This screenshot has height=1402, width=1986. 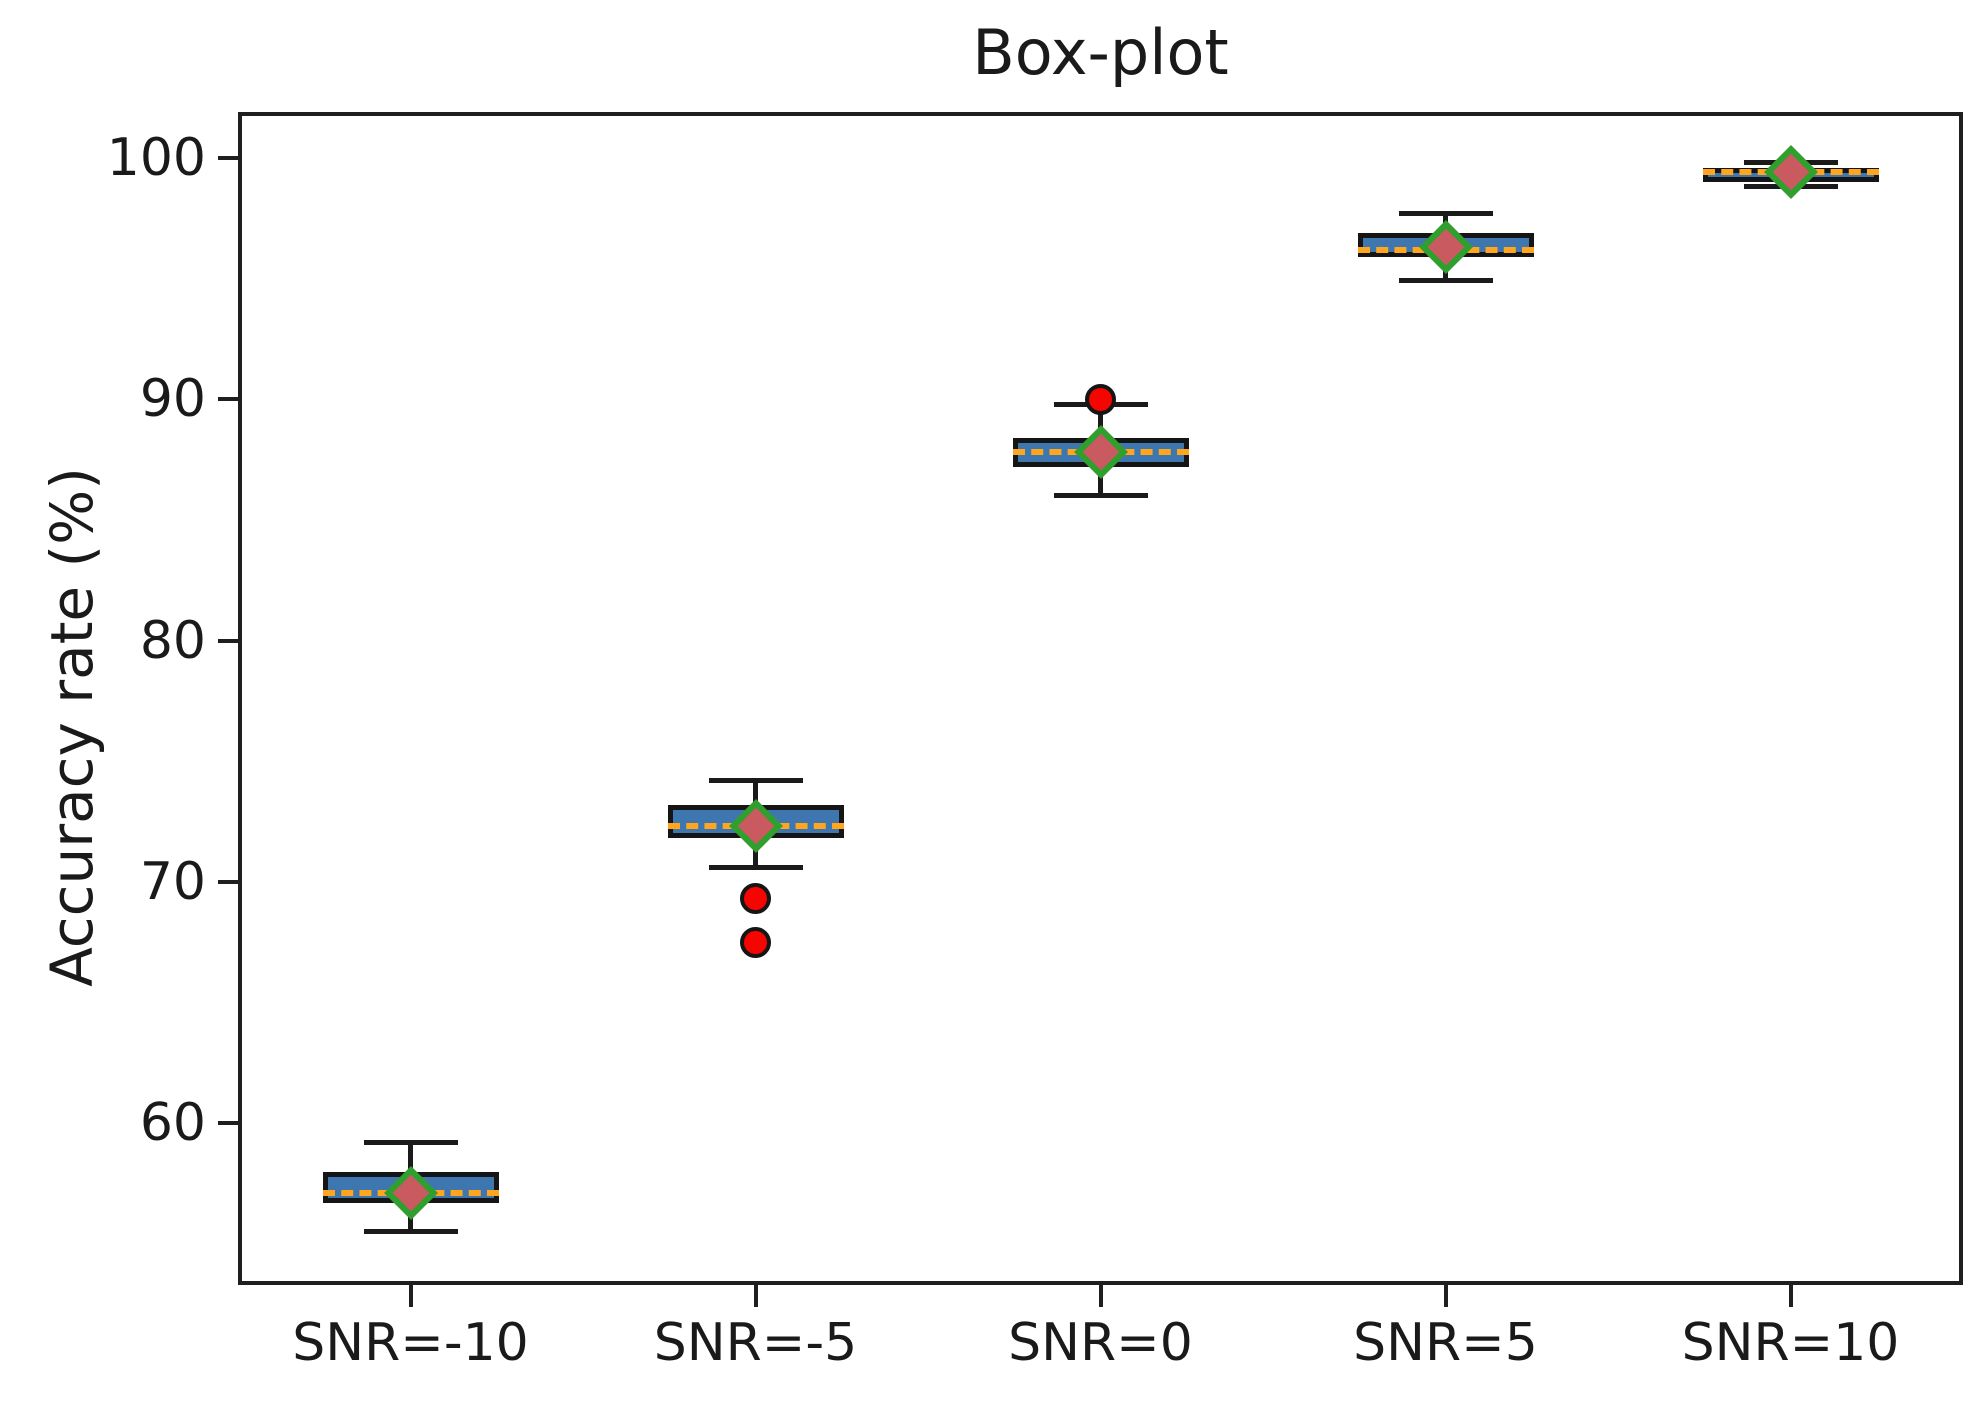 I want to click on y-tick-label: 80, so click(x=172, y=640).